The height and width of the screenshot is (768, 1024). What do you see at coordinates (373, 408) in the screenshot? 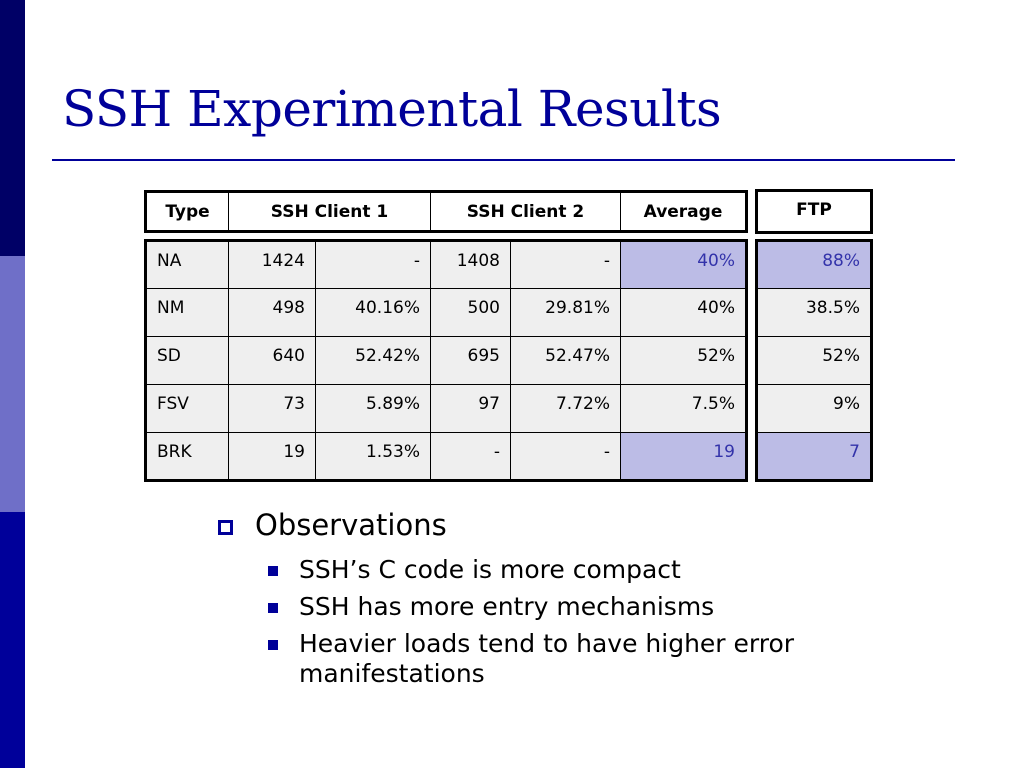
I see `cell-c1-pct: 5.89%` at bounding box center [373, 408].